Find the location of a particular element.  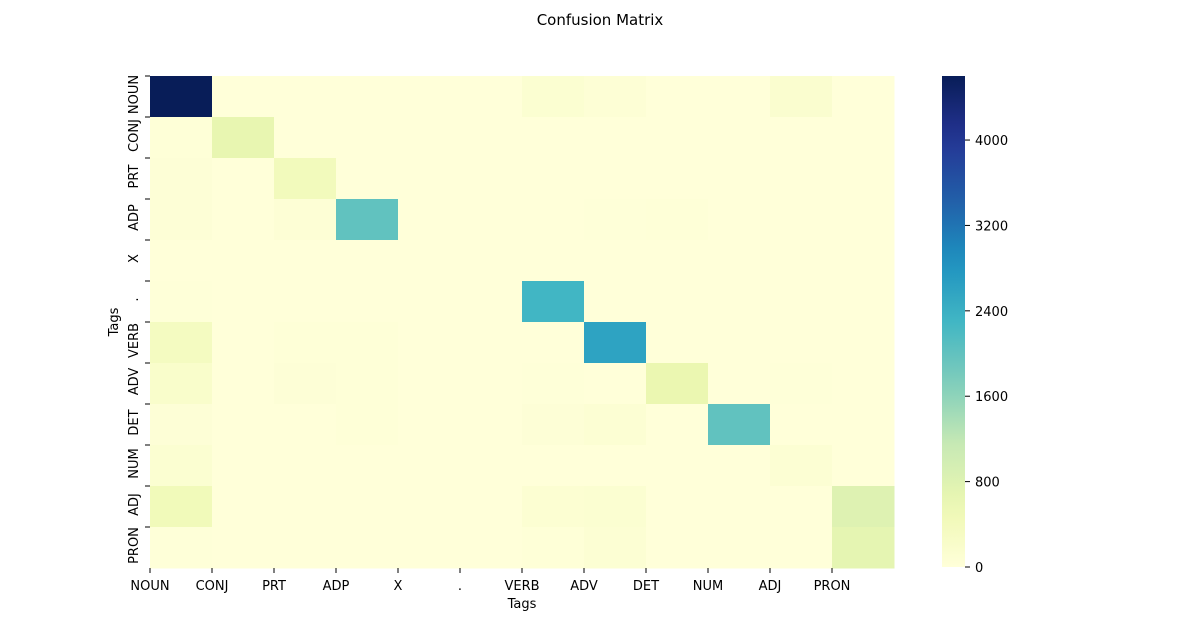

y-tick-label: ADP is located at coordinates (134, 217).